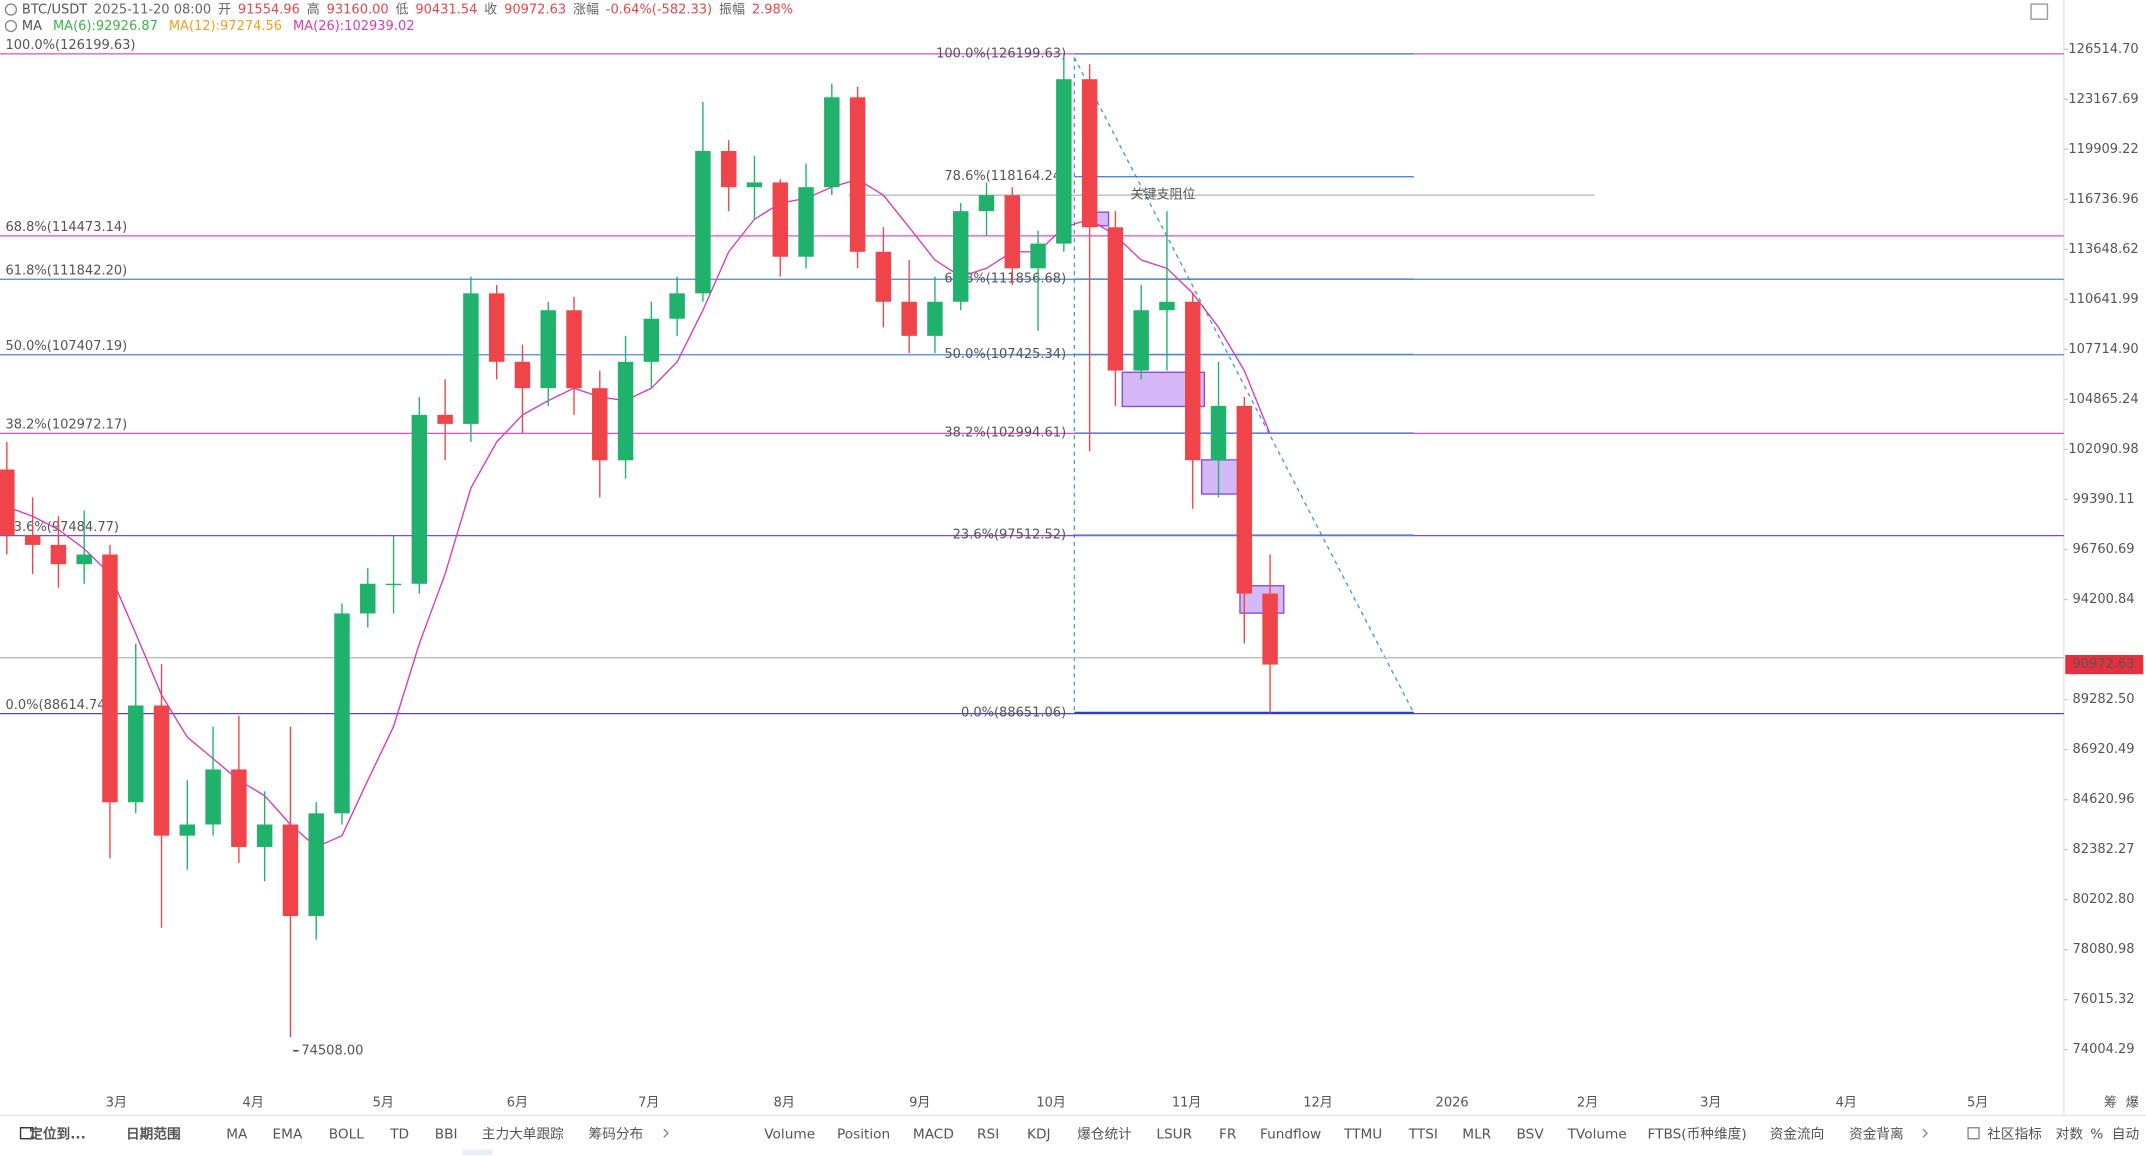 This screenshot has width=2146, height=1156. Describe the element at coordinates (313, 9) in the screenshot. I see `header-field: 高` at that location.